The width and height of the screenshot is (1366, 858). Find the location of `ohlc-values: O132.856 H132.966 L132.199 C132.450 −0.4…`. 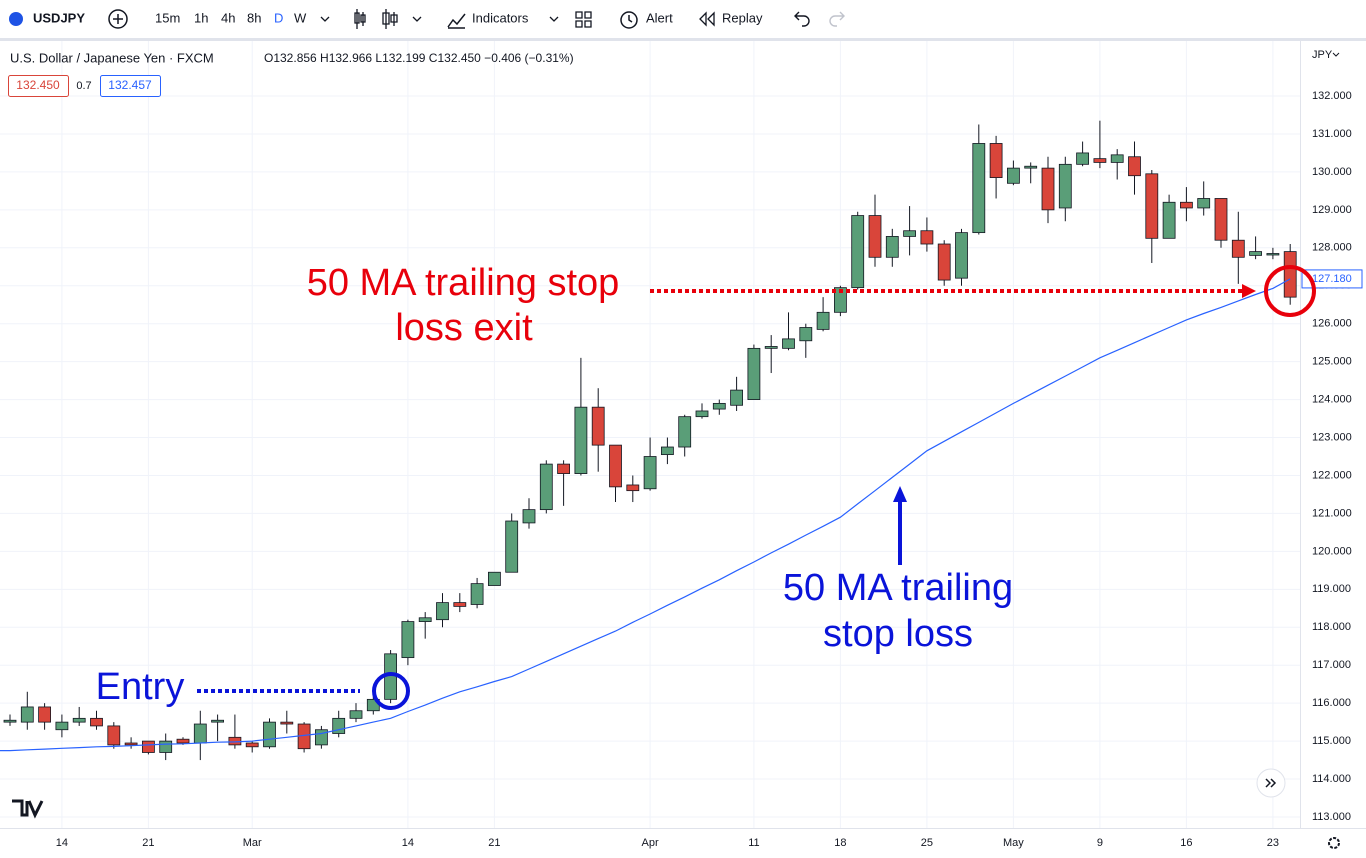

ohlc-values: O132.856 H132.966 L132.199 C132.450 −0.4… is located at coordinates (419, 58).